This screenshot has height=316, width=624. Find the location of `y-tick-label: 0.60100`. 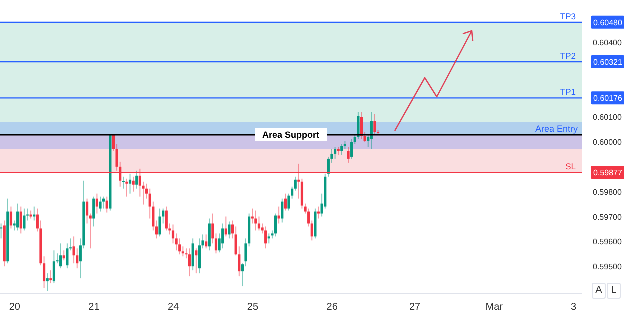

y-tick-label: 0.60100 is located at coordinates (607, 117).